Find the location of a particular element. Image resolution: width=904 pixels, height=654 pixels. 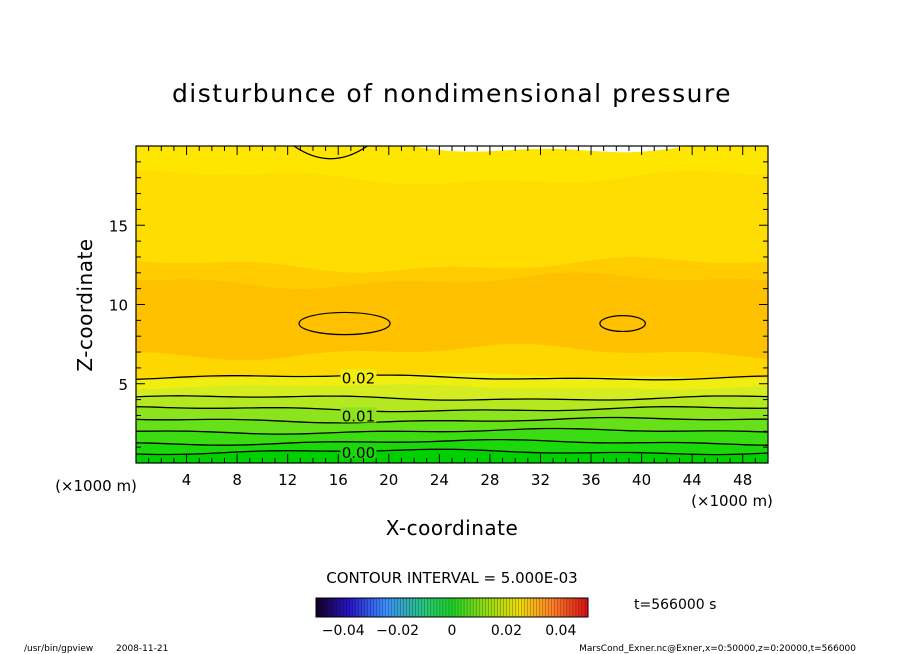

date-stamp: 2008-11-21 is located at coordinates (142, 649).